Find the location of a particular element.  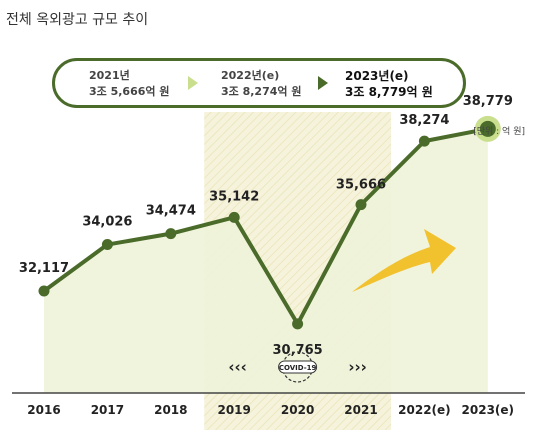

covid-badge is located at coordinates (298, 367).